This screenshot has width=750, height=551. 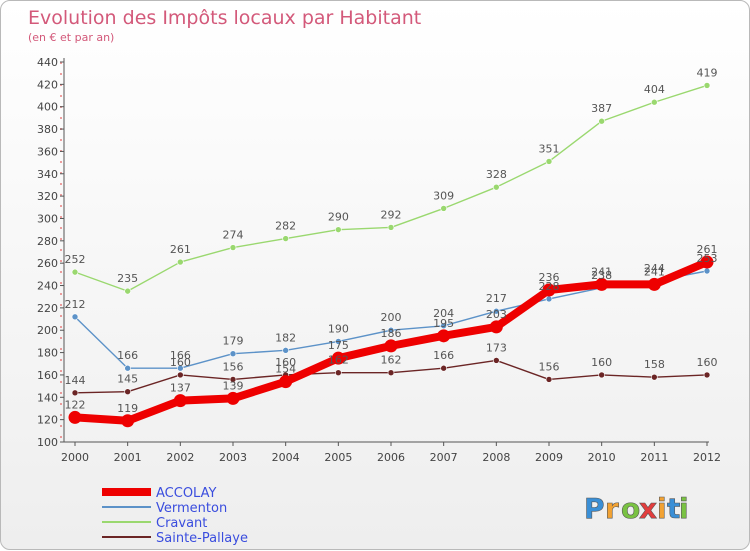 I want to click on y-tick-label: 100, so click(x=47, y=442).